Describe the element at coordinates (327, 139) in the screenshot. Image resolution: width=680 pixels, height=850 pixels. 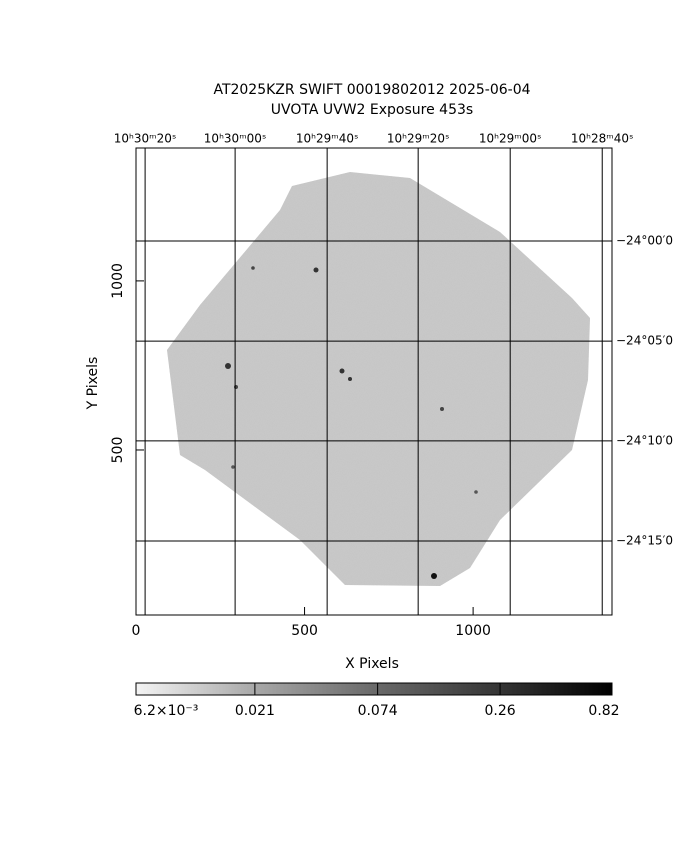
I see `ra-tick-label: 10ʰ29ᵐ40ˢ` at that location.